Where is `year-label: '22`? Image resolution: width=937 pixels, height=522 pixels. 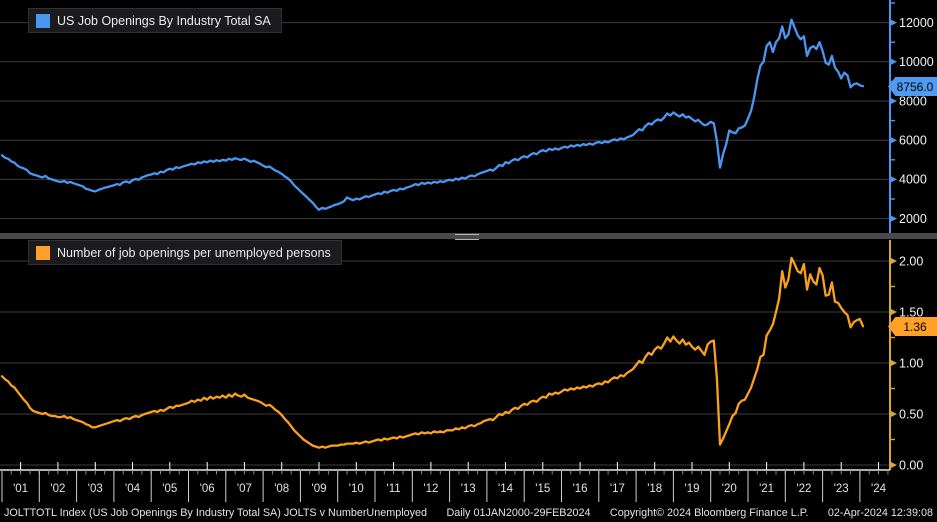 year-label: '22 is located at coordinates (803, 489).